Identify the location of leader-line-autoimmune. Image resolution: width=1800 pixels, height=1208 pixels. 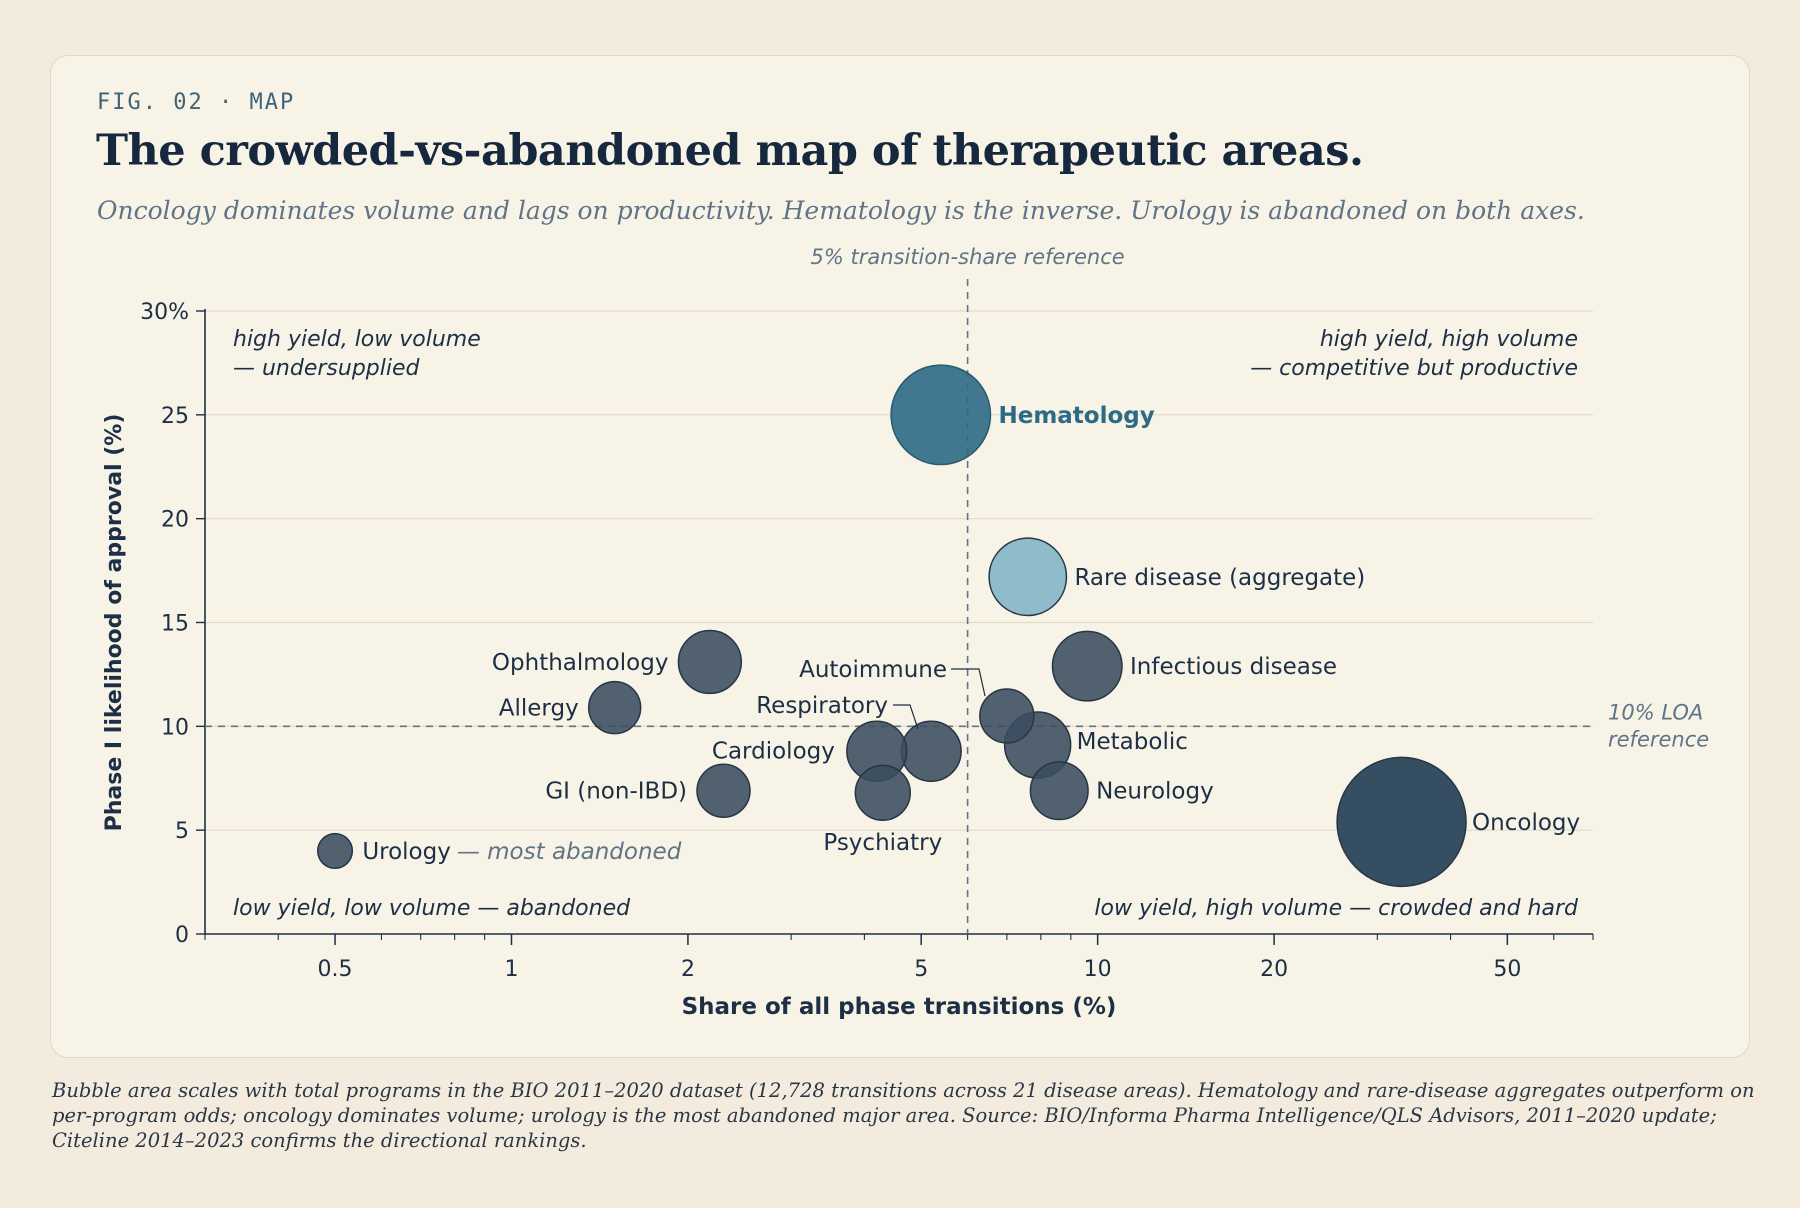
(968, 682).